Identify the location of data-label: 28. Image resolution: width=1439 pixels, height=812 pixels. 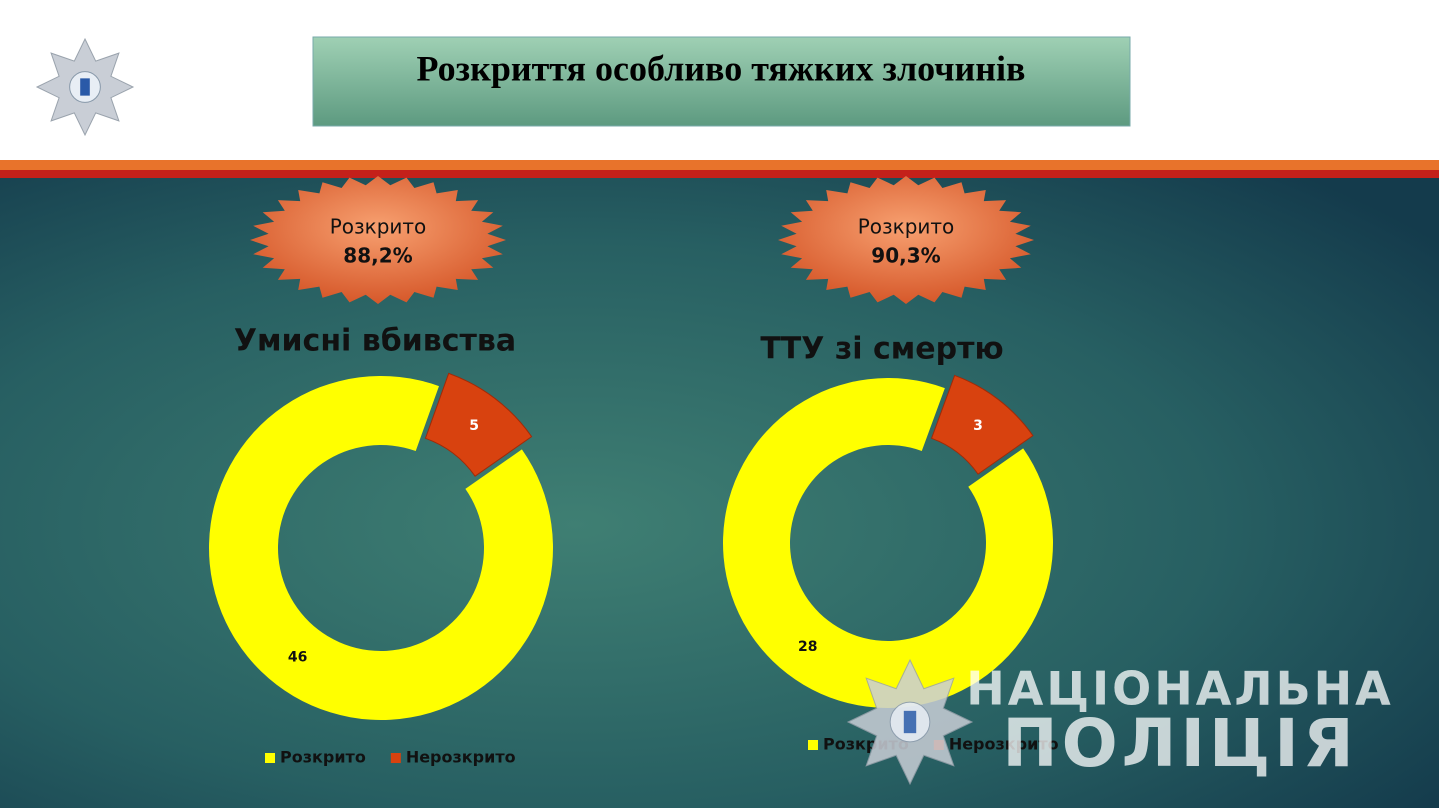
(807, 647).